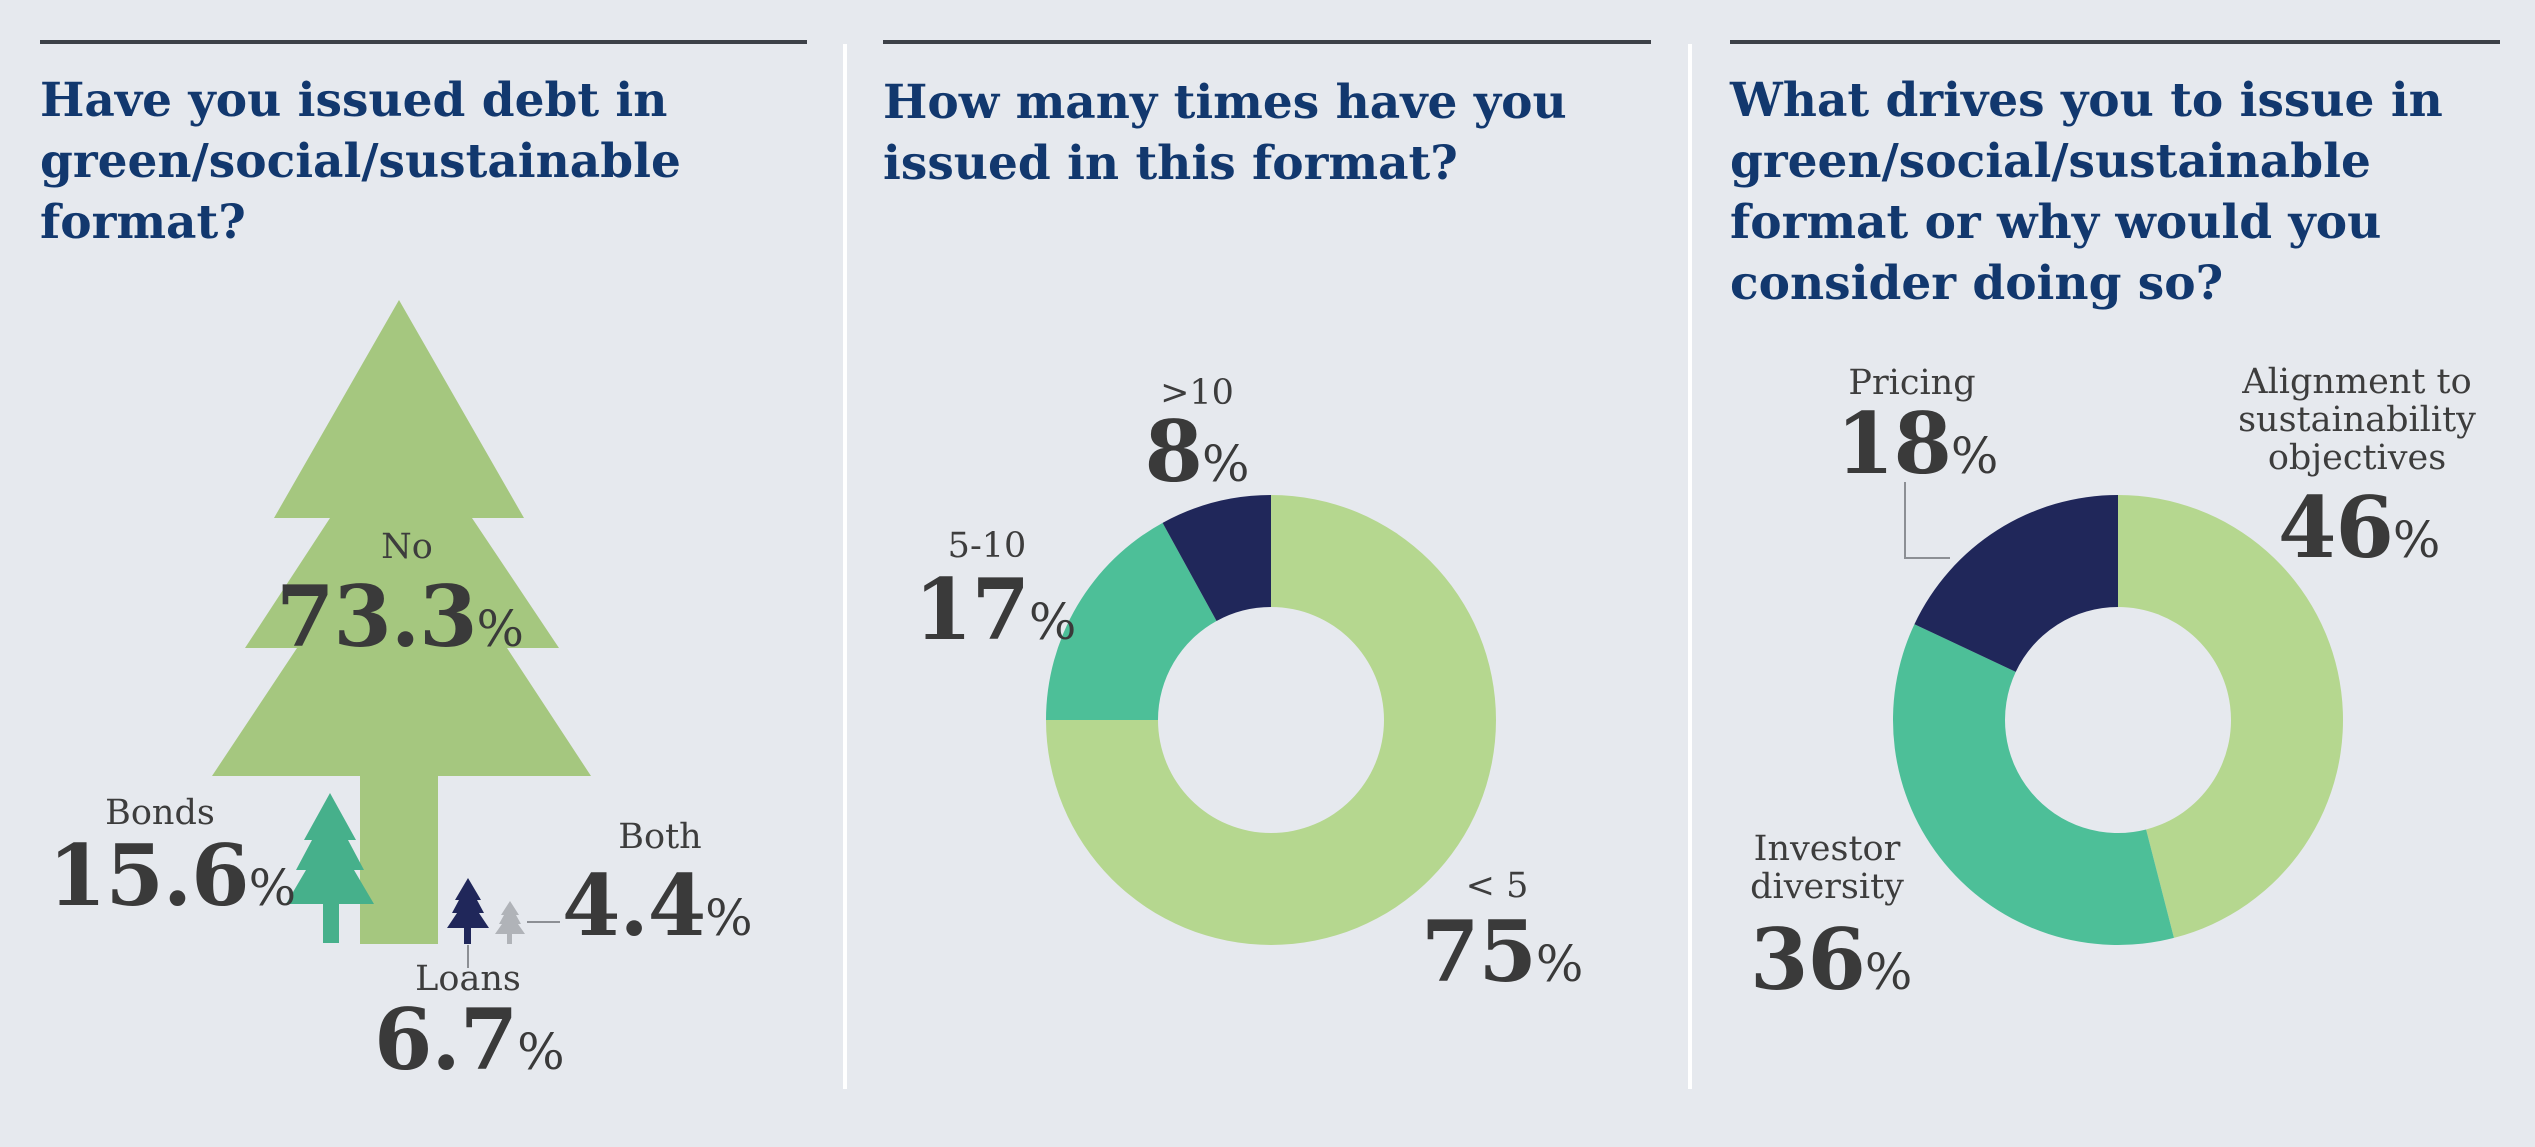 The image size is (2535, 1147). What do you see at coordinates (634, 905) in the screenshot?
I see `value-both-number: 4.4` at bounding box center [634, 905].